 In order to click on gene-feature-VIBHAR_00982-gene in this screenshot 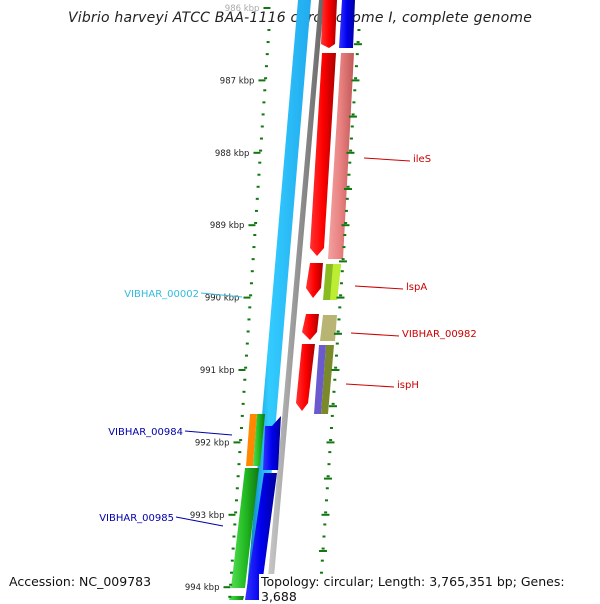, I will do `click(328, 328)`.